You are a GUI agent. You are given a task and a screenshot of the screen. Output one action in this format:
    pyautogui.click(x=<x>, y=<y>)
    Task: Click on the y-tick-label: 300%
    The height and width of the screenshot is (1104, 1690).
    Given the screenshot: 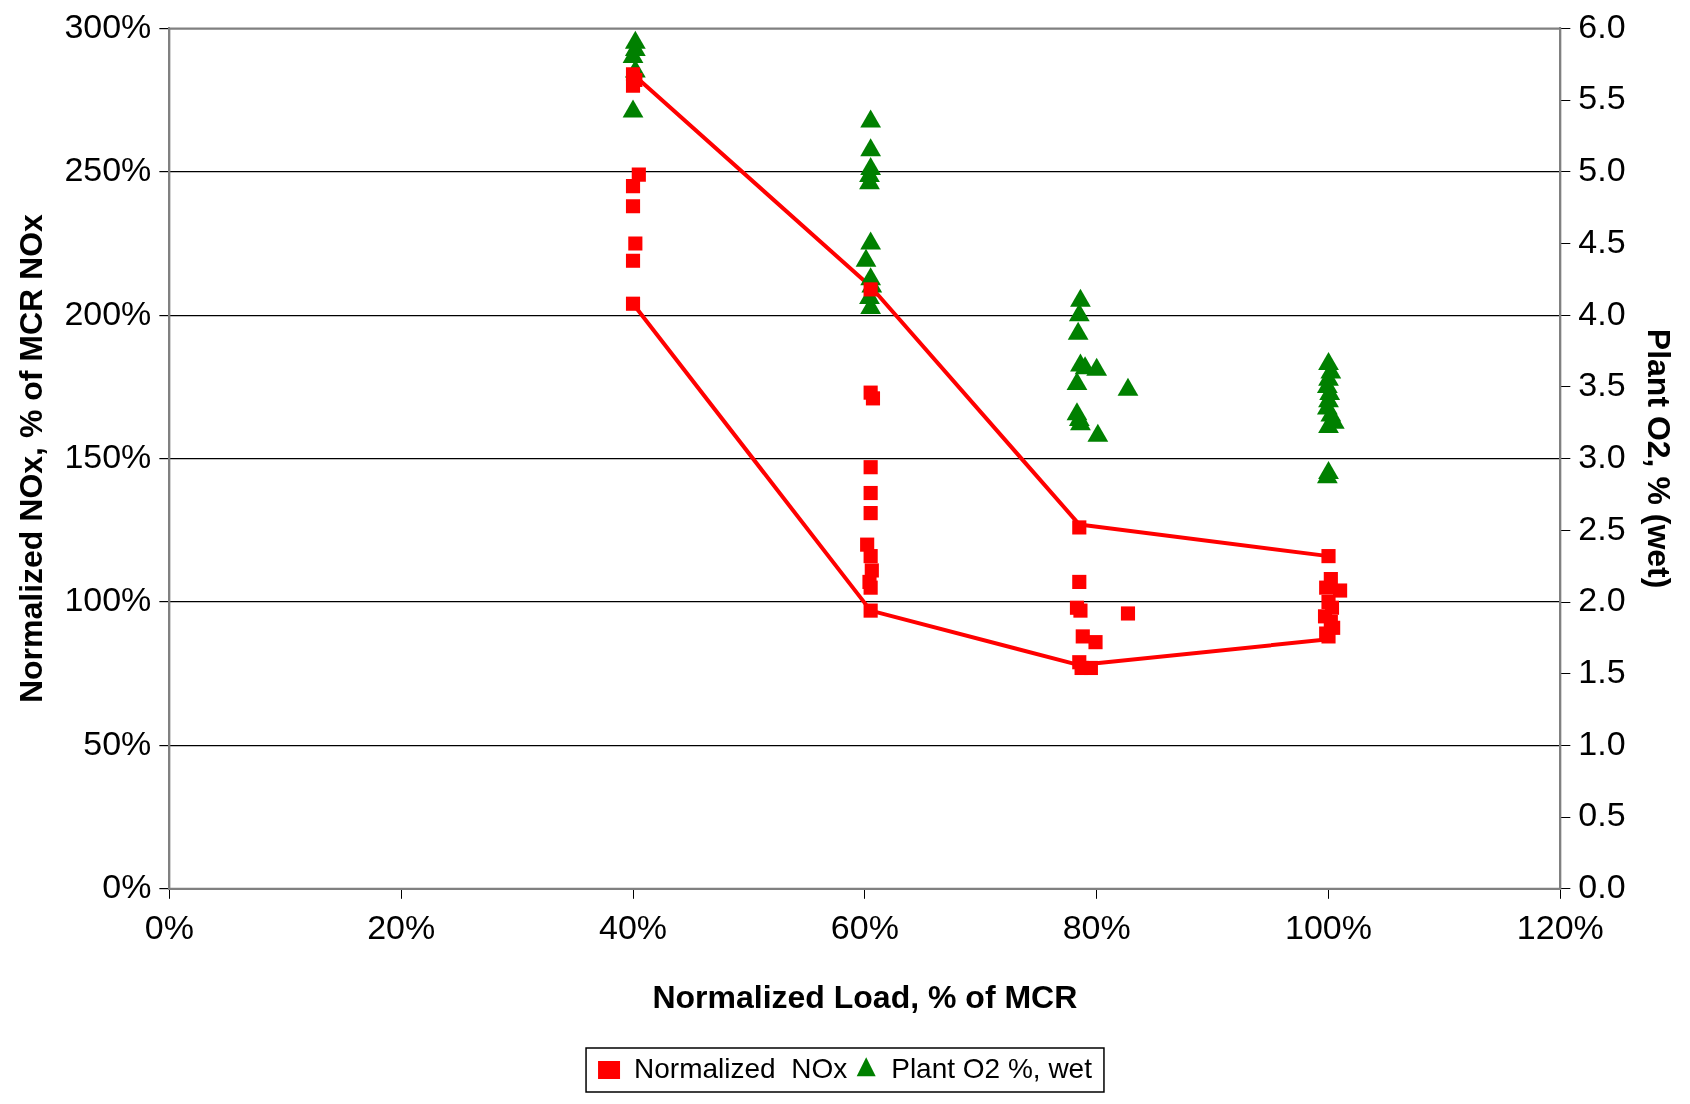 What is the action you would take?
    pyautogui.click(x=108, y=25)
    